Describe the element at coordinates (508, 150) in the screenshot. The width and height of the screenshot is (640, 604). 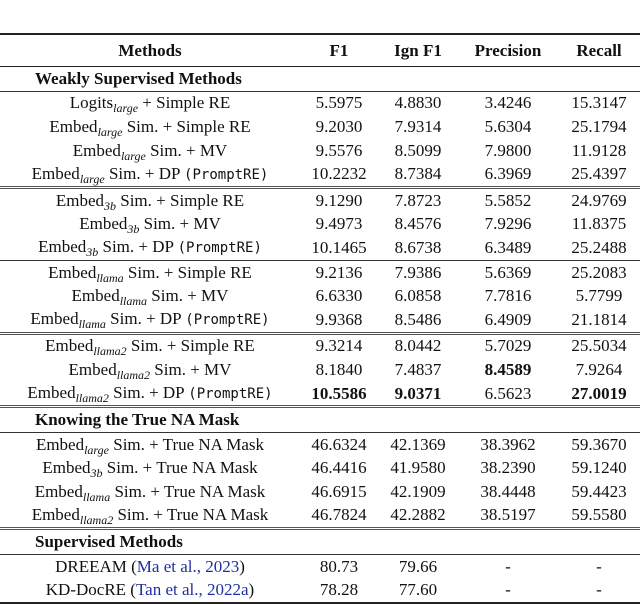
I see `precision-cell: 7.9800` at that location.